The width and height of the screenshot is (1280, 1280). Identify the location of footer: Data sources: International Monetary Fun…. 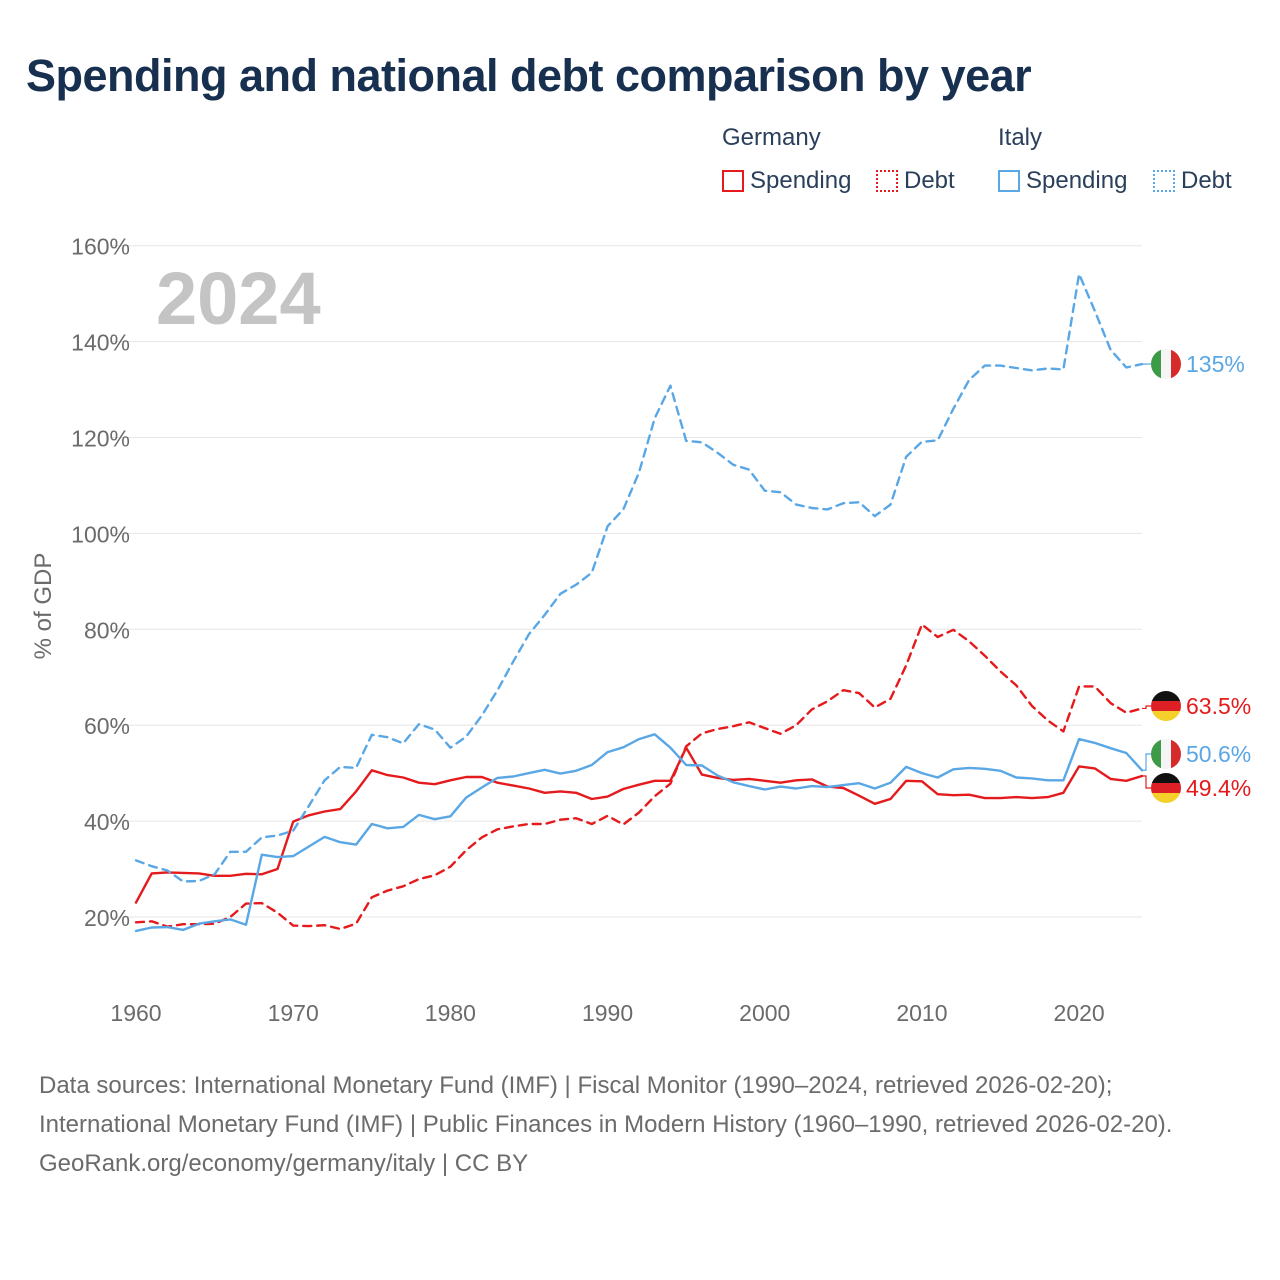
(639, 1124).